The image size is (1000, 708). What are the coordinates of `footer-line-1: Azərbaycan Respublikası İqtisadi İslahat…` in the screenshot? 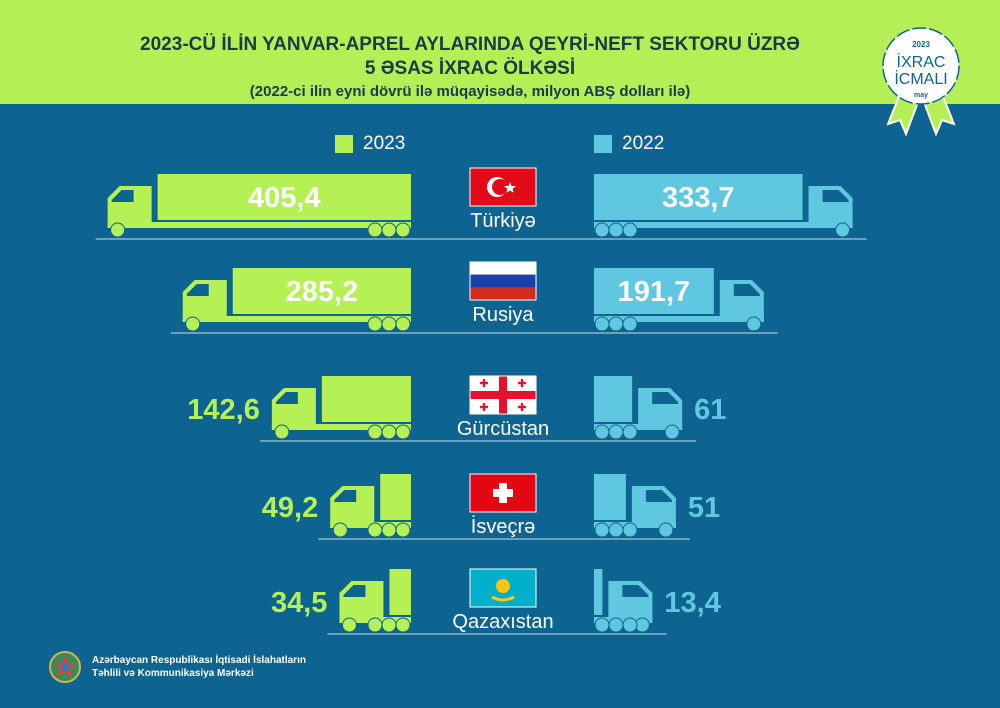 It's located at (199, 660).